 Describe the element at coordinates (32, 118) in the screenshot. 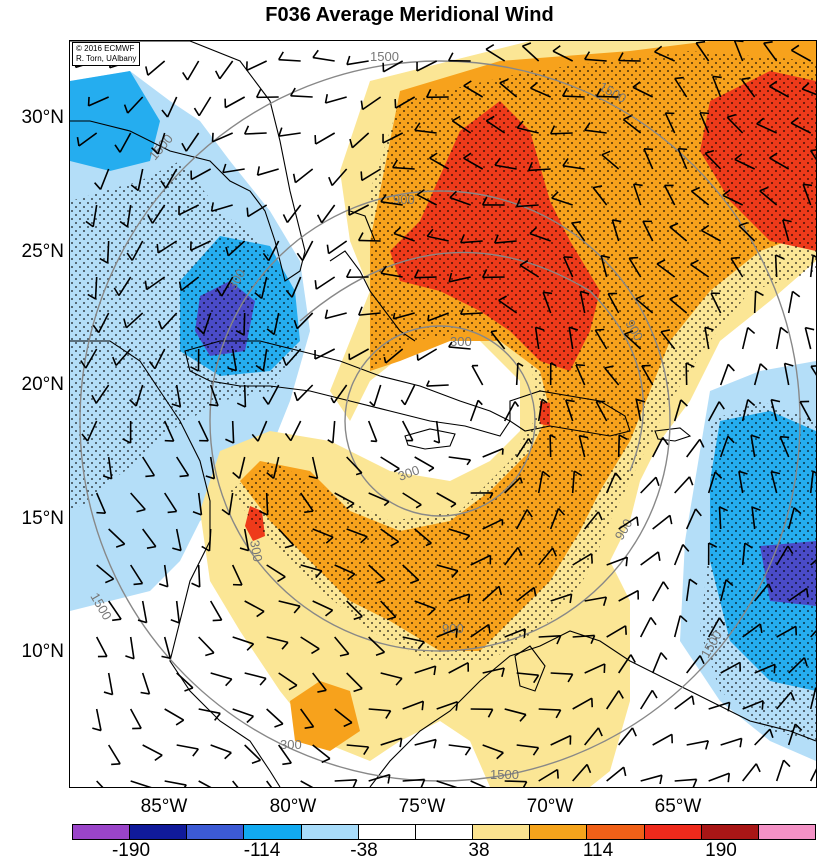

I see `lat-label-30n: 30°N` at that location.